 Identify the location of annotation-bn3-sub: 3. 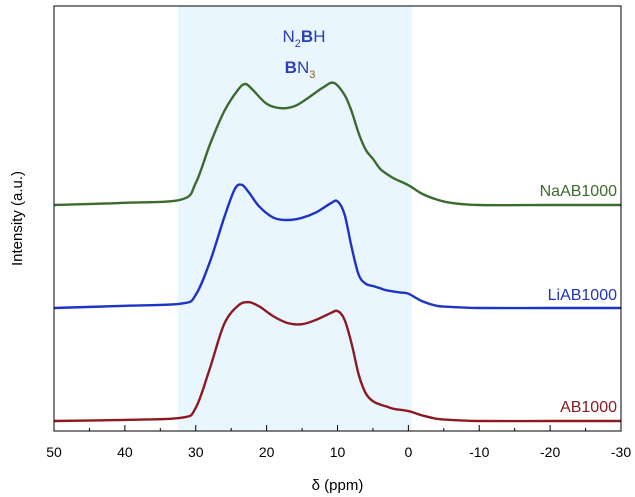
(312, 75).